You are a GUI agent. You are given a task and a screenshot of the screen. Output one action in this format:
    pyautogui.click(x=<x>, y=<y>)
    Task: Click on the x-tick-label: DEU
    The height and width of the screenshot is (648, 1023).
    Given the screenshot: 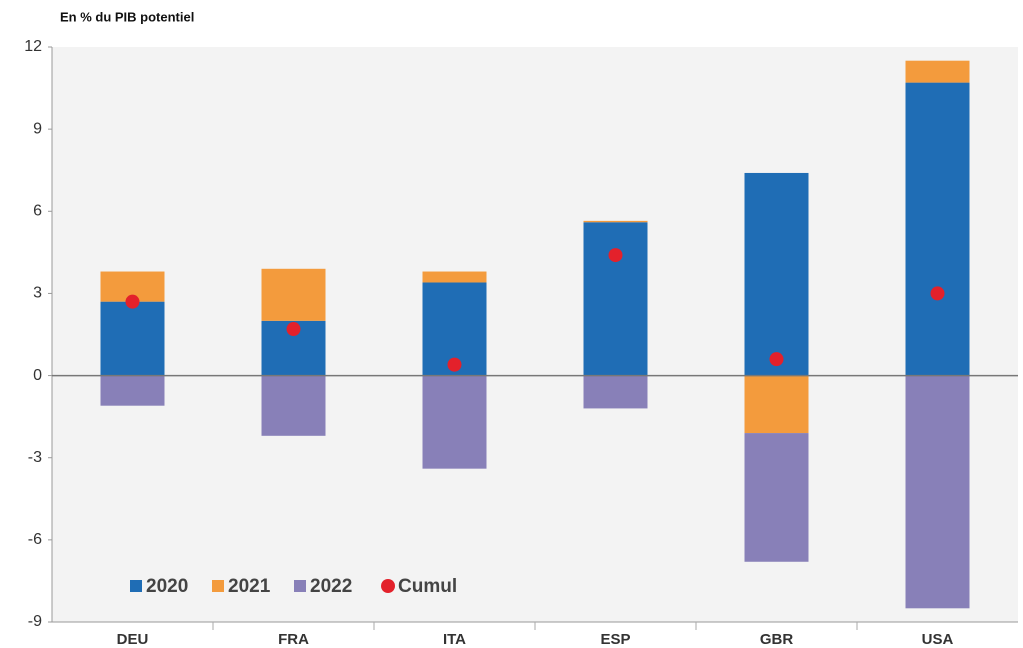 What is the action you would take?
    pyautogui.click(x=133, y=639)
    